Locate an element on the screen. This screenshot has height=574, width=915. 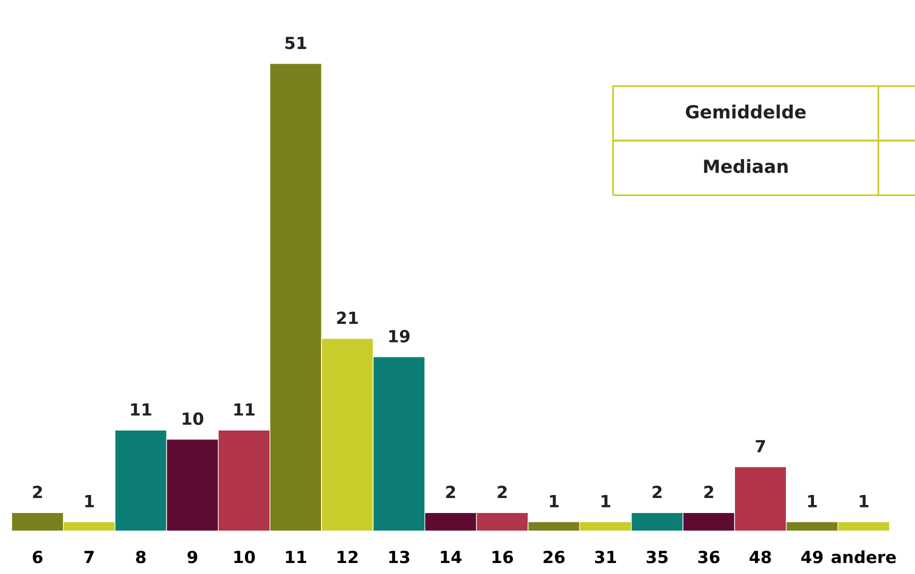
x-tick-label: 13 is located at coordinates (399, 557).